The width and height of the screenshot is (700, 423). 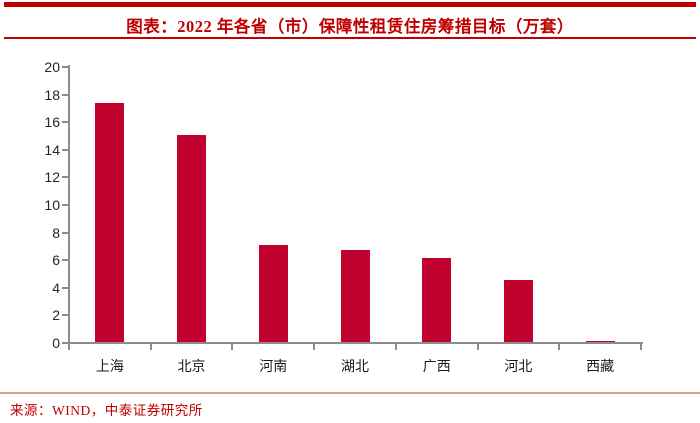 I want to click on y-tick-label: 16, so click(x=52, y=122).